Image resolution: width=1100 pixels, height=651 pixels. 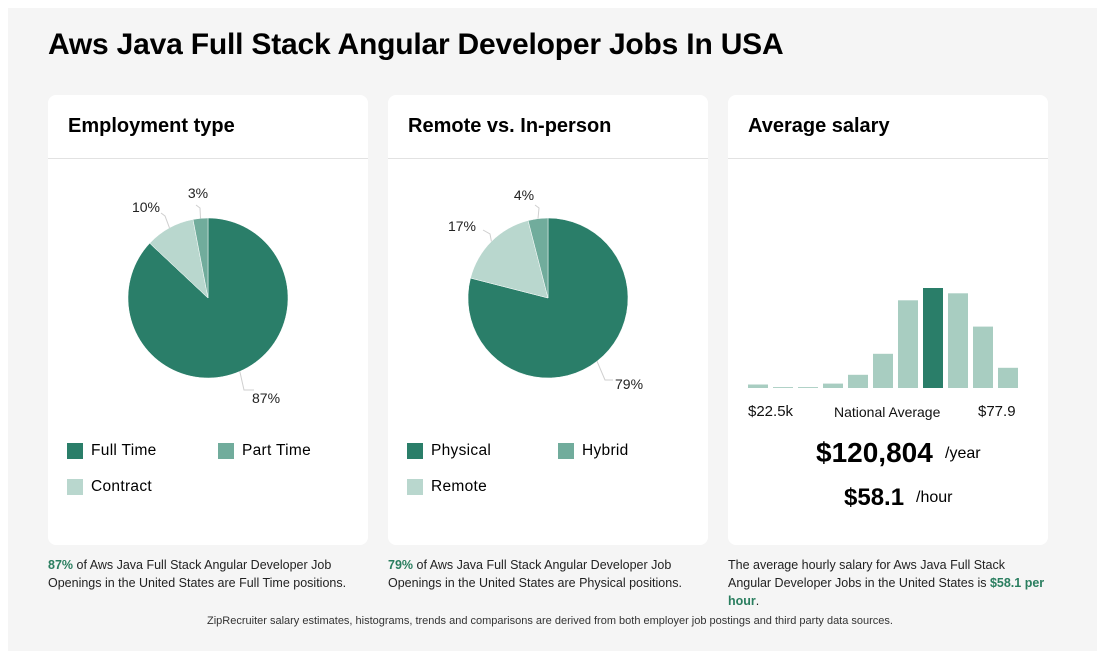 What do you see at coordinates (124, 450) in the screenshot?
I see `legend-label: Full Time` at bounding box center [124, 450].